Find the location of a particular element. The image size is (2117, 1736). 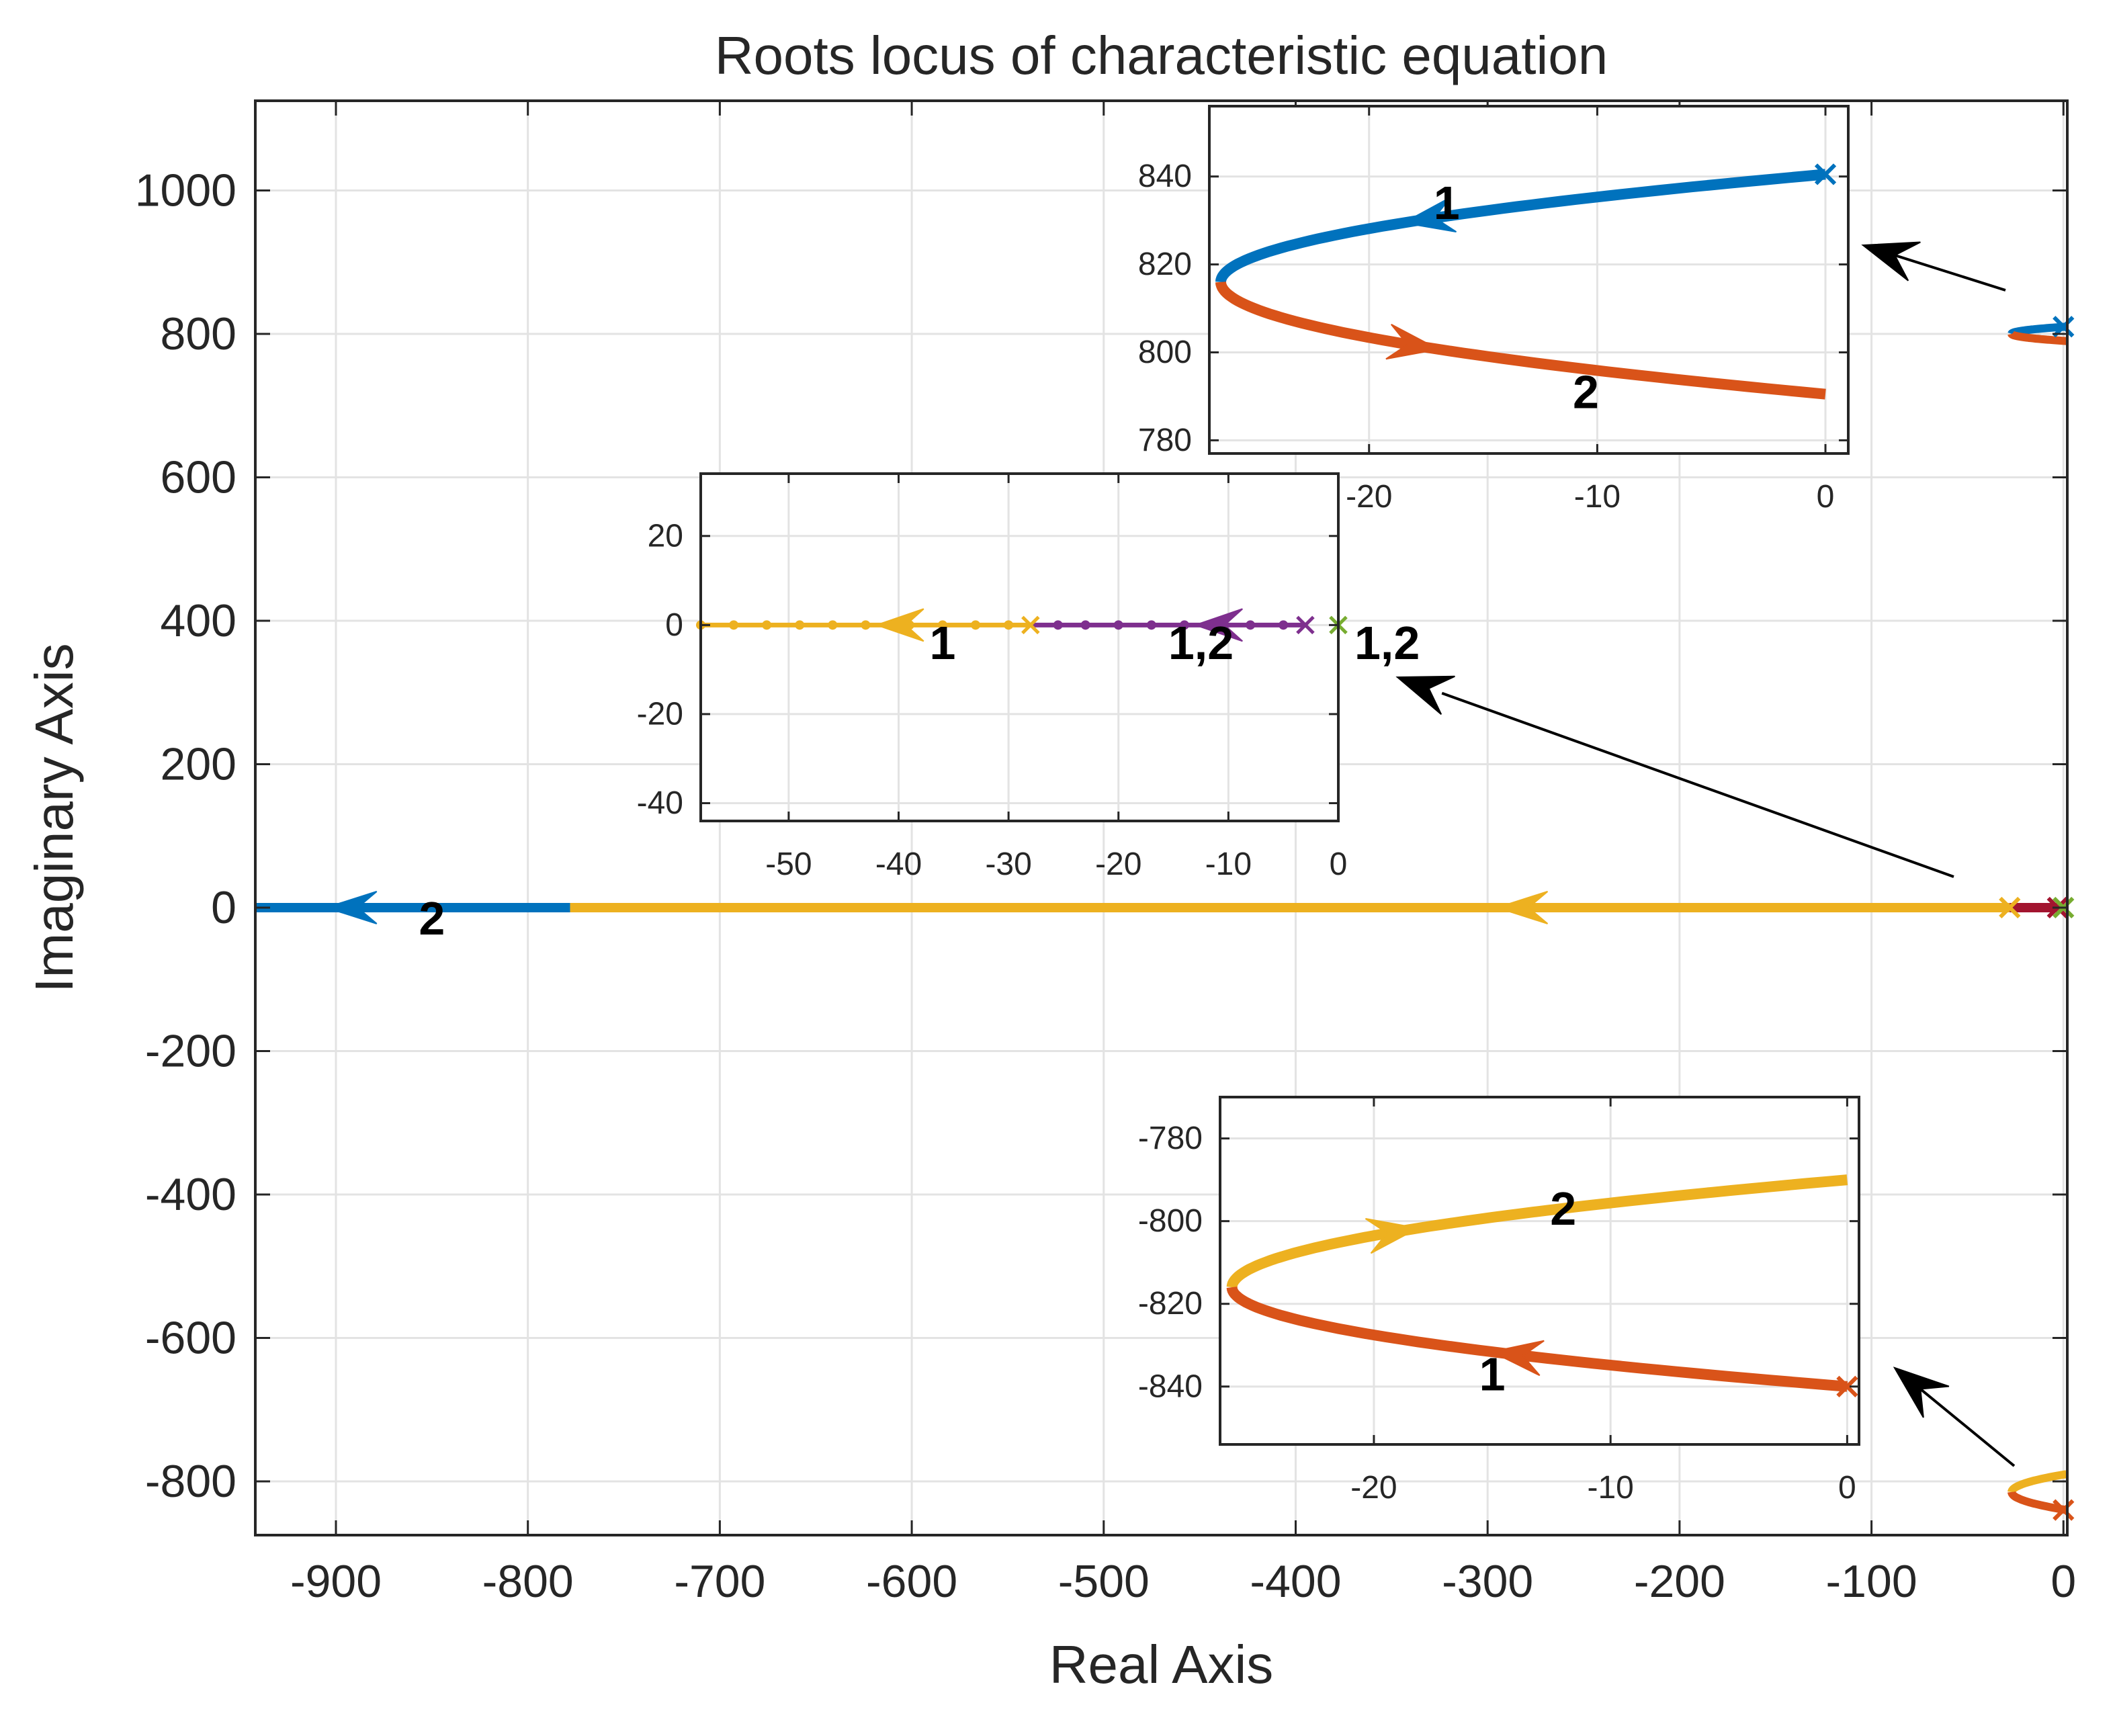

inset-lower-background is located at coordinates (1540, 1270).